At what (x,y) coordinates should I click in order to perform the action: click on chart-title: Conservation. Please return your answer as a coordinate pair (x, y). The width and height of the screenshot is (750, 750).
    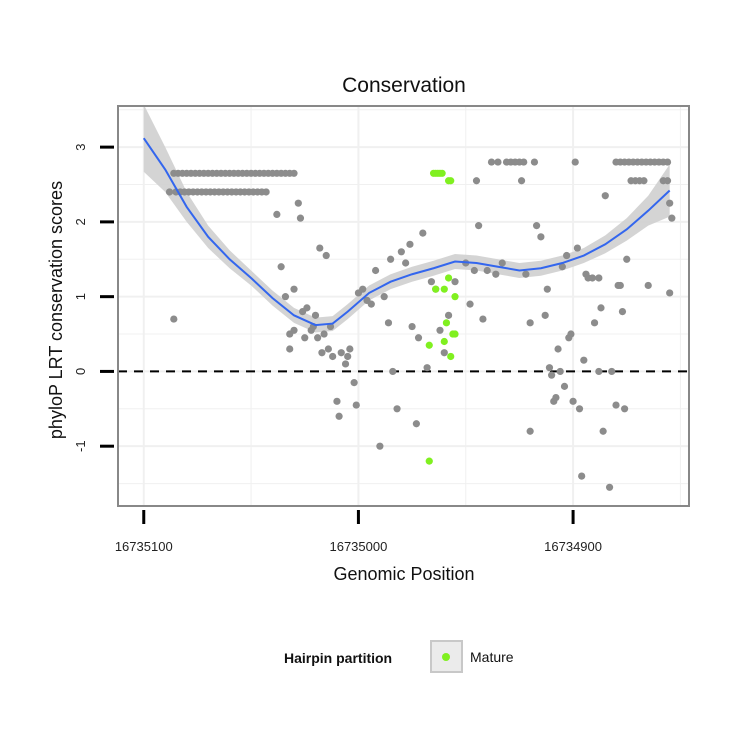
    Looking at the image, I should click on (404, 85).